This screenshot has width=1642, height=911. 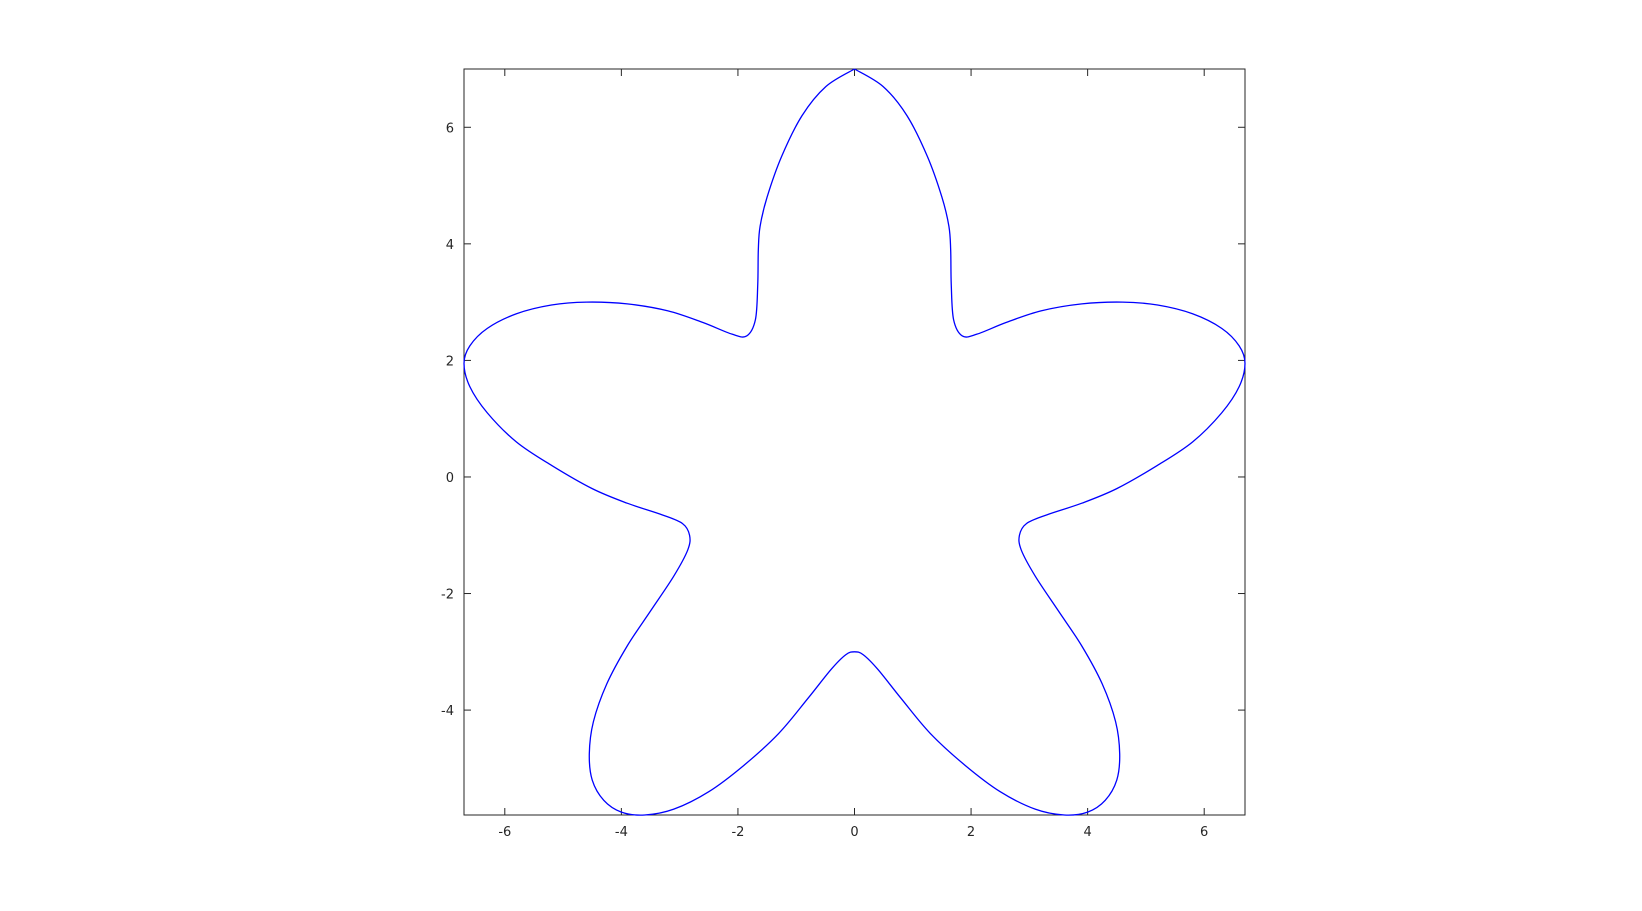 I want to click on y-tick-label: 0, so click(x=450, y=478).